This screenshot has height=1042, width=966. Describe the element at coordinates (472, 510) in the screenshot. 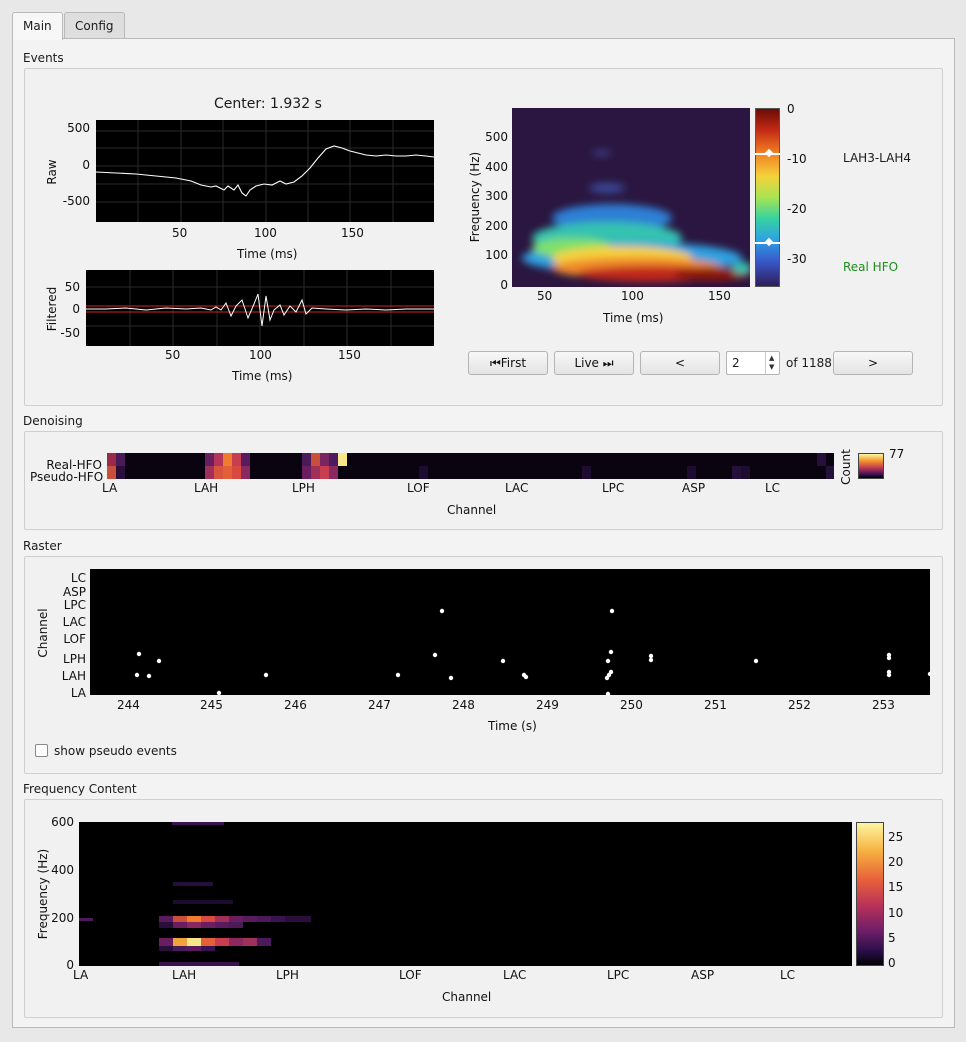

I see `denoising-xlabel: Channel` at that location.